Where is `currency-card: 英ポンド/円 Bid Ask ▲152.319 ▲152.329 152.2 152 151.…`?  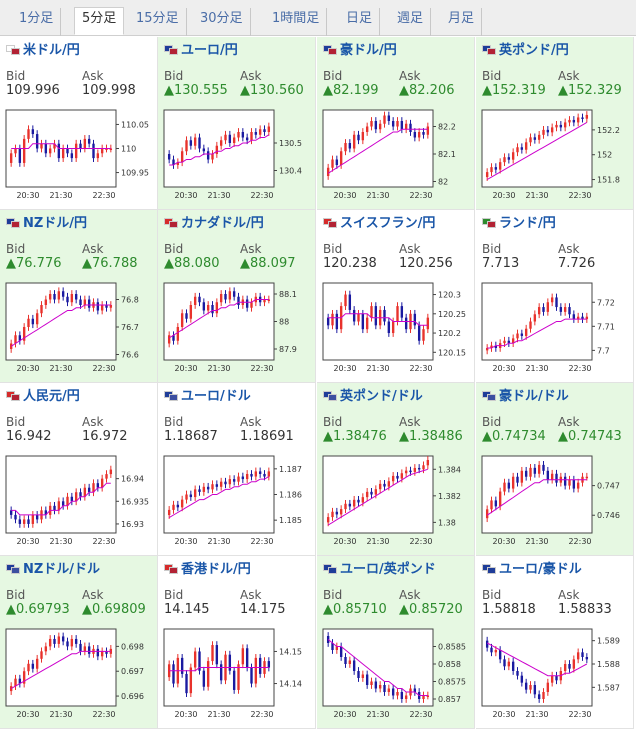 currency-card: 英ポンド/円 Bid Ask ▲152.319 ▲152.329 152.2 152 151.… is located at coordinates (555, 123).